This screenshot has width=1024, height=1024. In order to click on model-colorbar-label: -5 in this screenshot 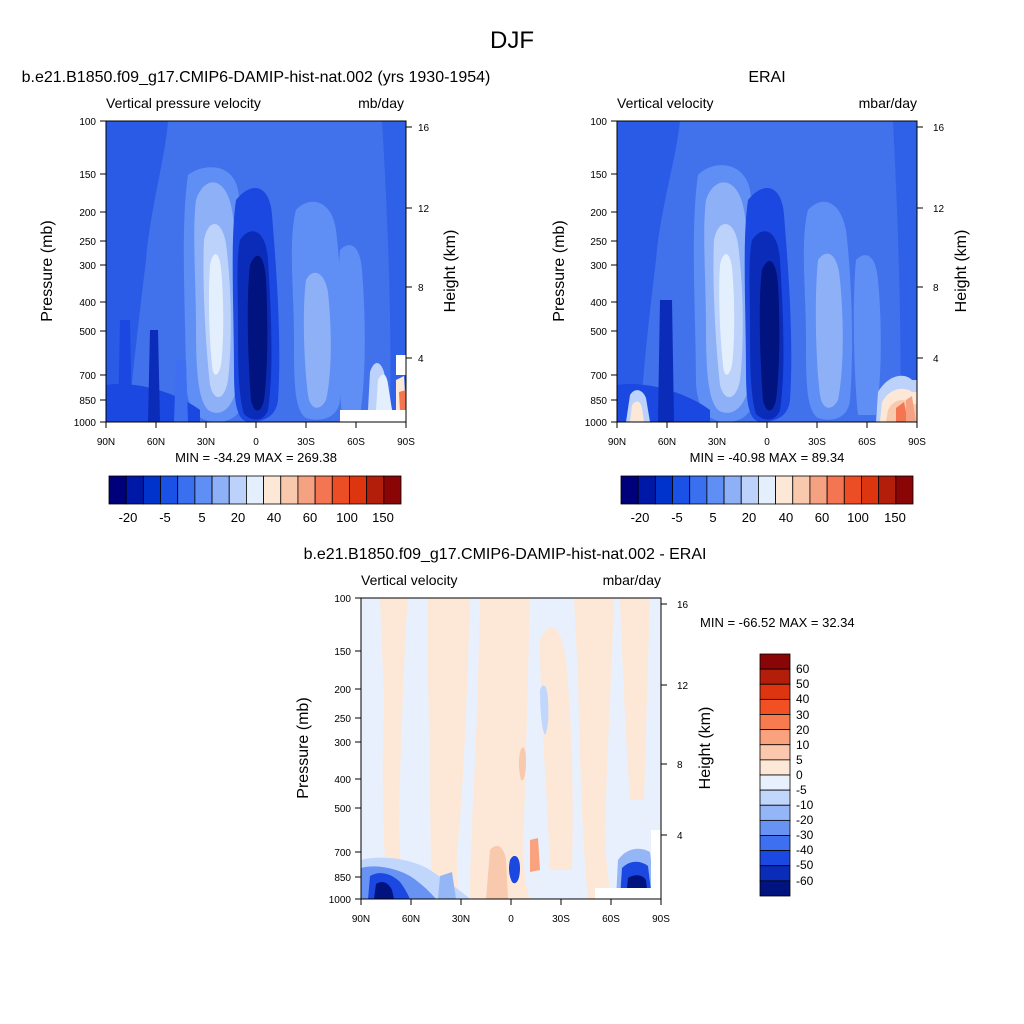, I will do `click(165, 517)`.